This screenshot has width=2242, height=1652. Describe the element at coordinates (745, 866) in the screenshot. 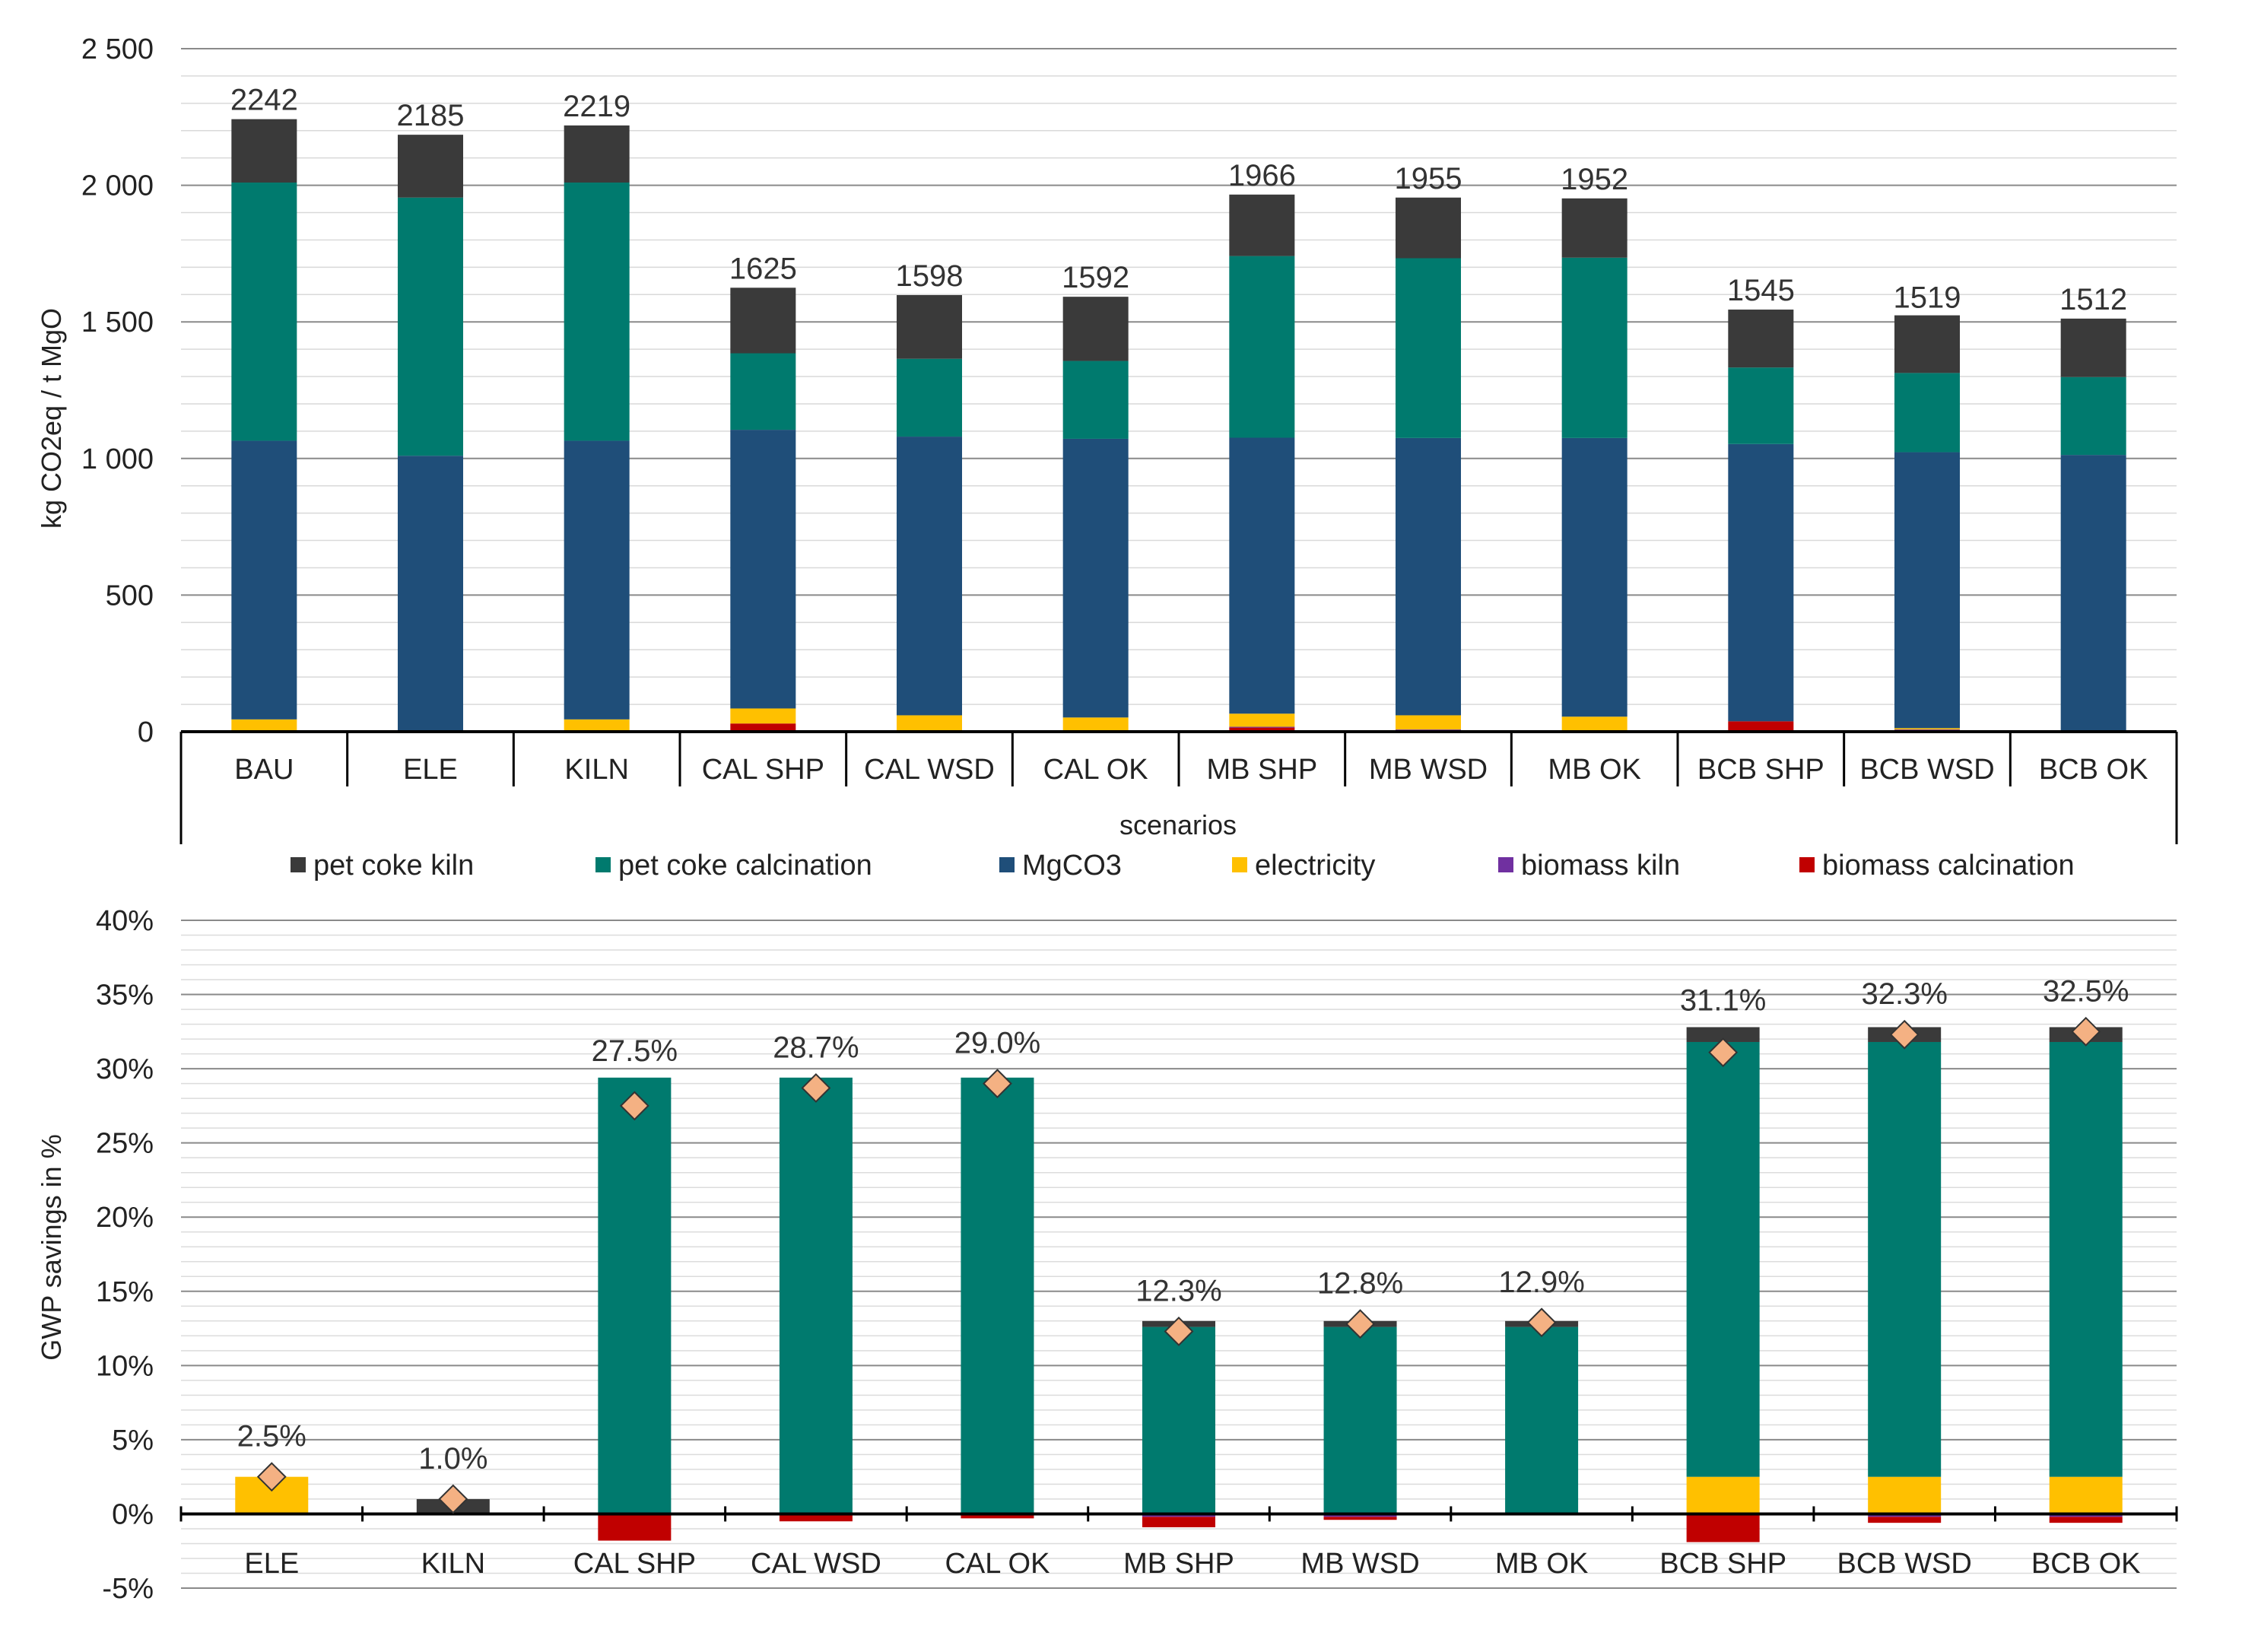

I see `legend-label: pet coke calcination` at that location.